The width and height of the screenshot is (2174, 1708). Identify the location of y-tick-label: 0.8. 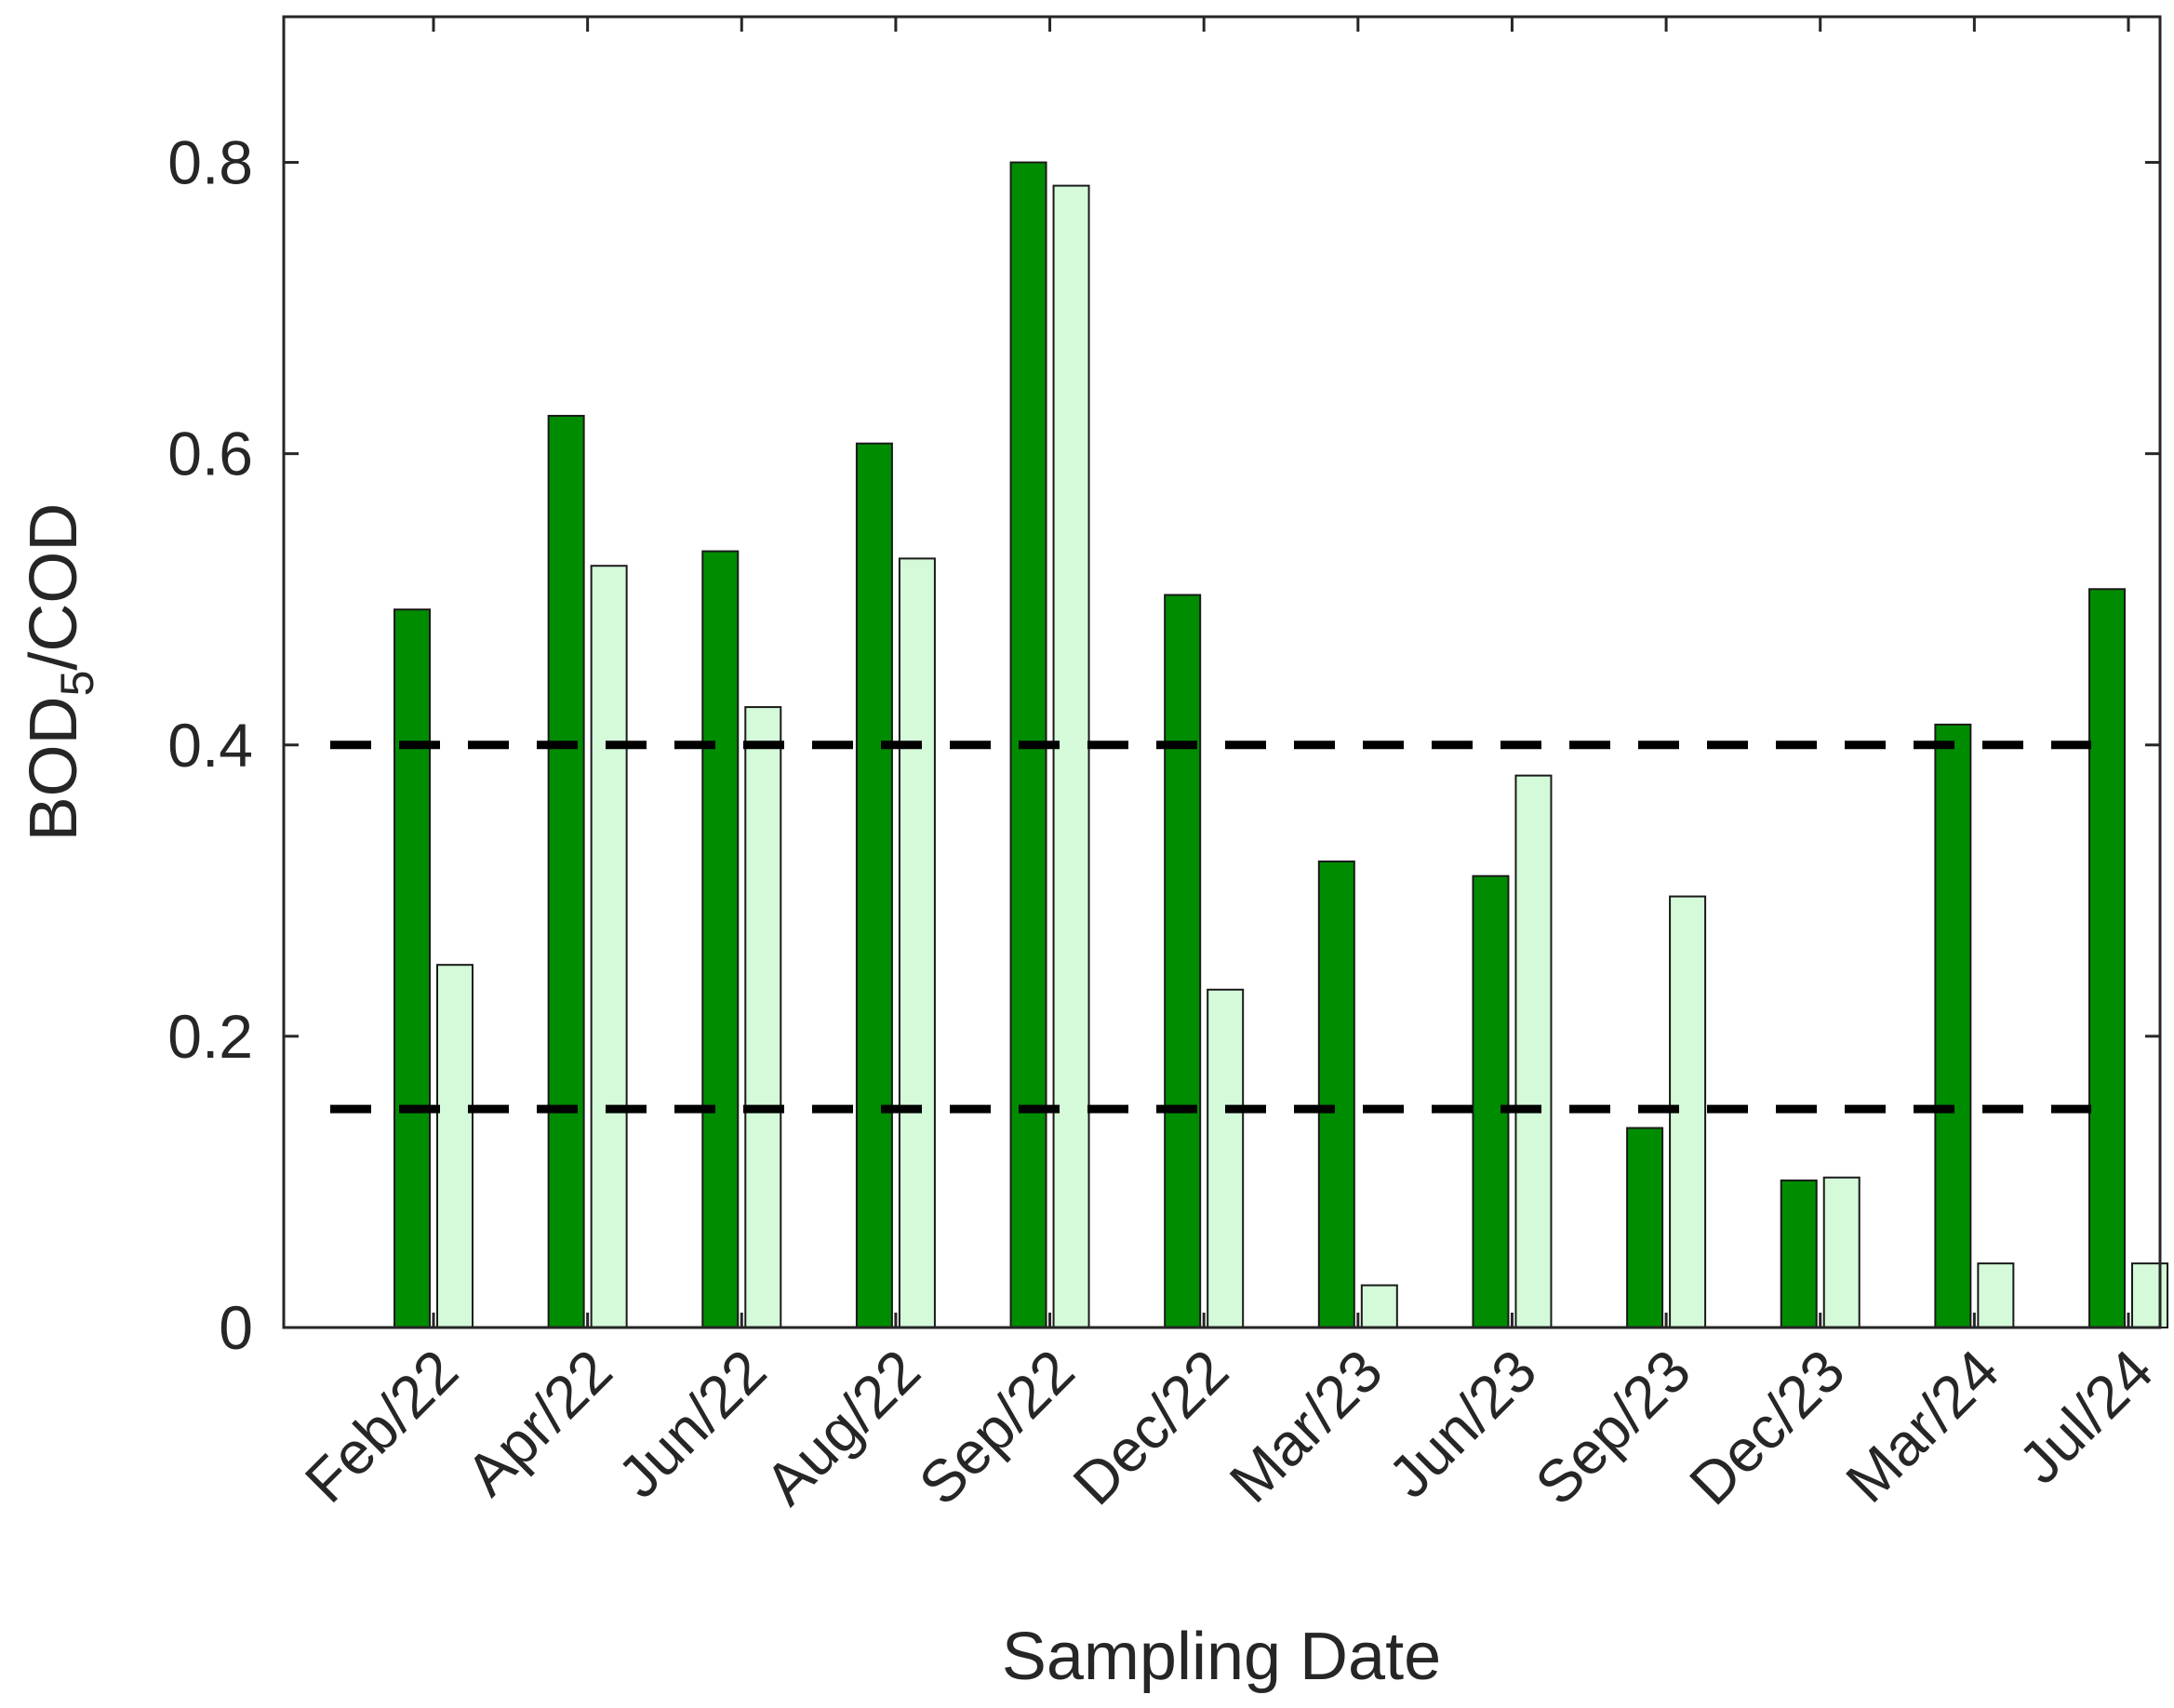
(210, 162).